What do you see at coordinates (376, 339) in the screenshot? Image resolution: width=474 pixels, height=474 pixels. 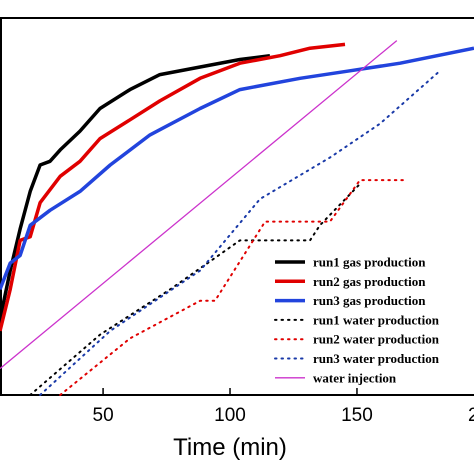 I see `legend-label: run2 water production` at bounding box center [376, 339].